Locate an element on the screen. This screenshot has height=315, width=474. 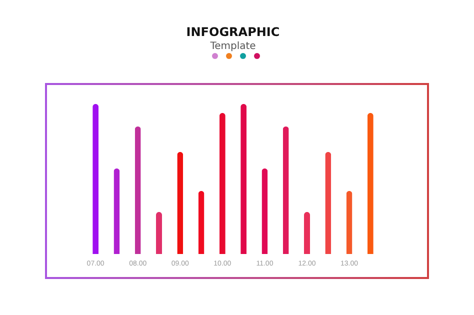
chart-title: INFOGRAPHIC is located at coordinates (233, 32).